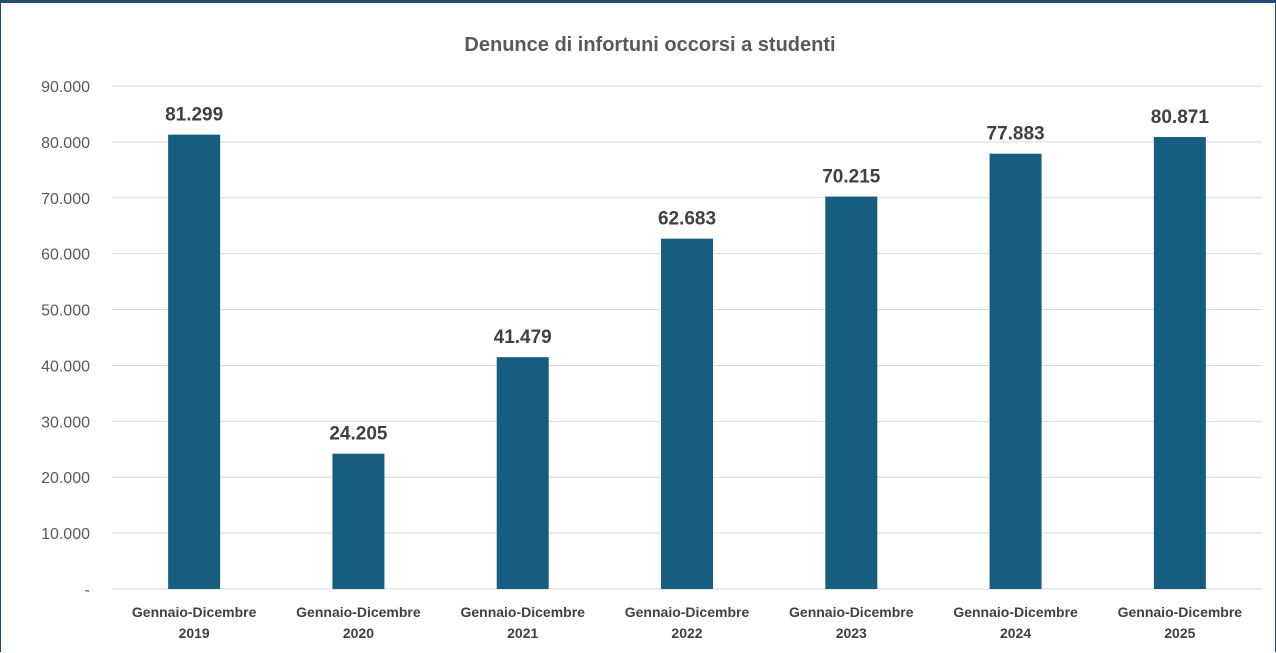 This screenshot has height=653, width=1276. What do you see at coordinates (65, 422) in the screenshot?
I see `y-tick-label: 30.000` at bounding box center [65, 422].